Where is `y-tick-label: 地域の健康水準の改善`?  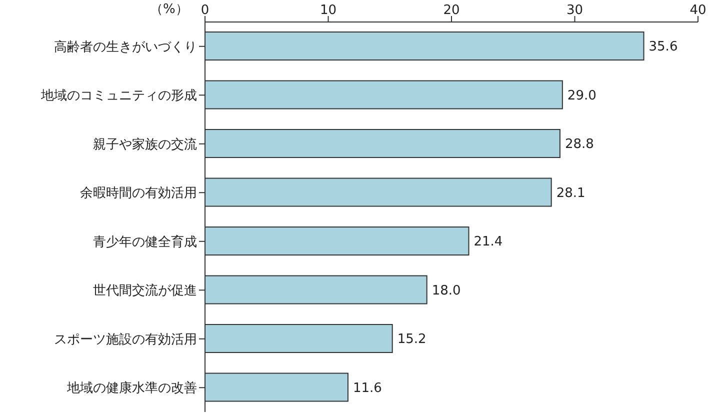 y-tick-label: 地域の健康水準の改善 is located at coordinates (131, 388).